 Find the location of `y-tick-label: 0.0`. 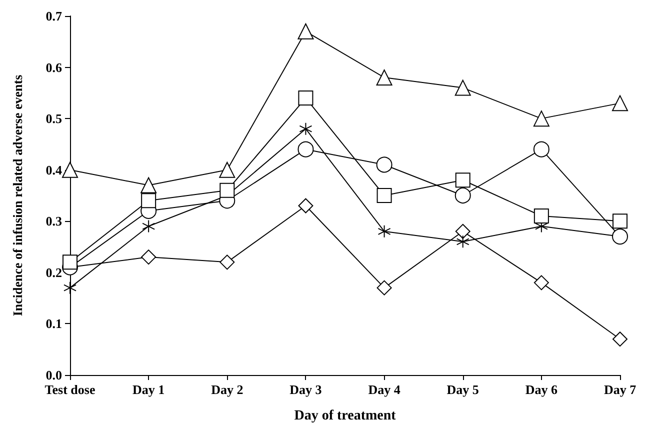

y-tick-label: 0.0 is located at coordinates (54, 375).